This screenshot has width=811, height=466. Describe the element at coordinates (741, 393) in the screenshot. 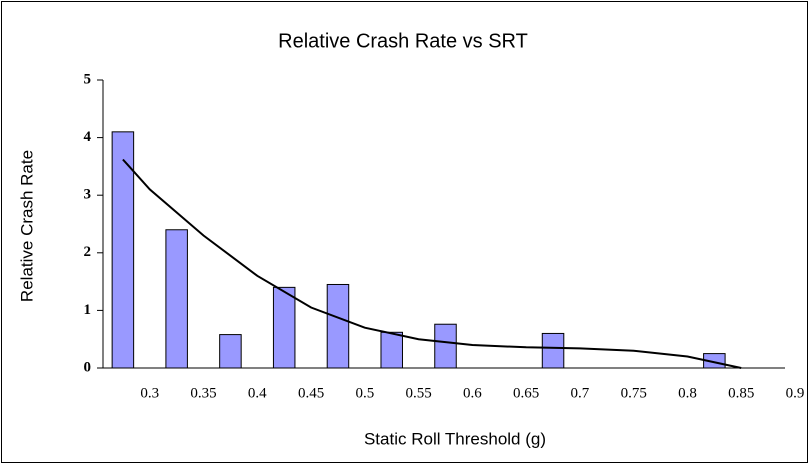

I see `x-tick-label: 0.85` at that location.